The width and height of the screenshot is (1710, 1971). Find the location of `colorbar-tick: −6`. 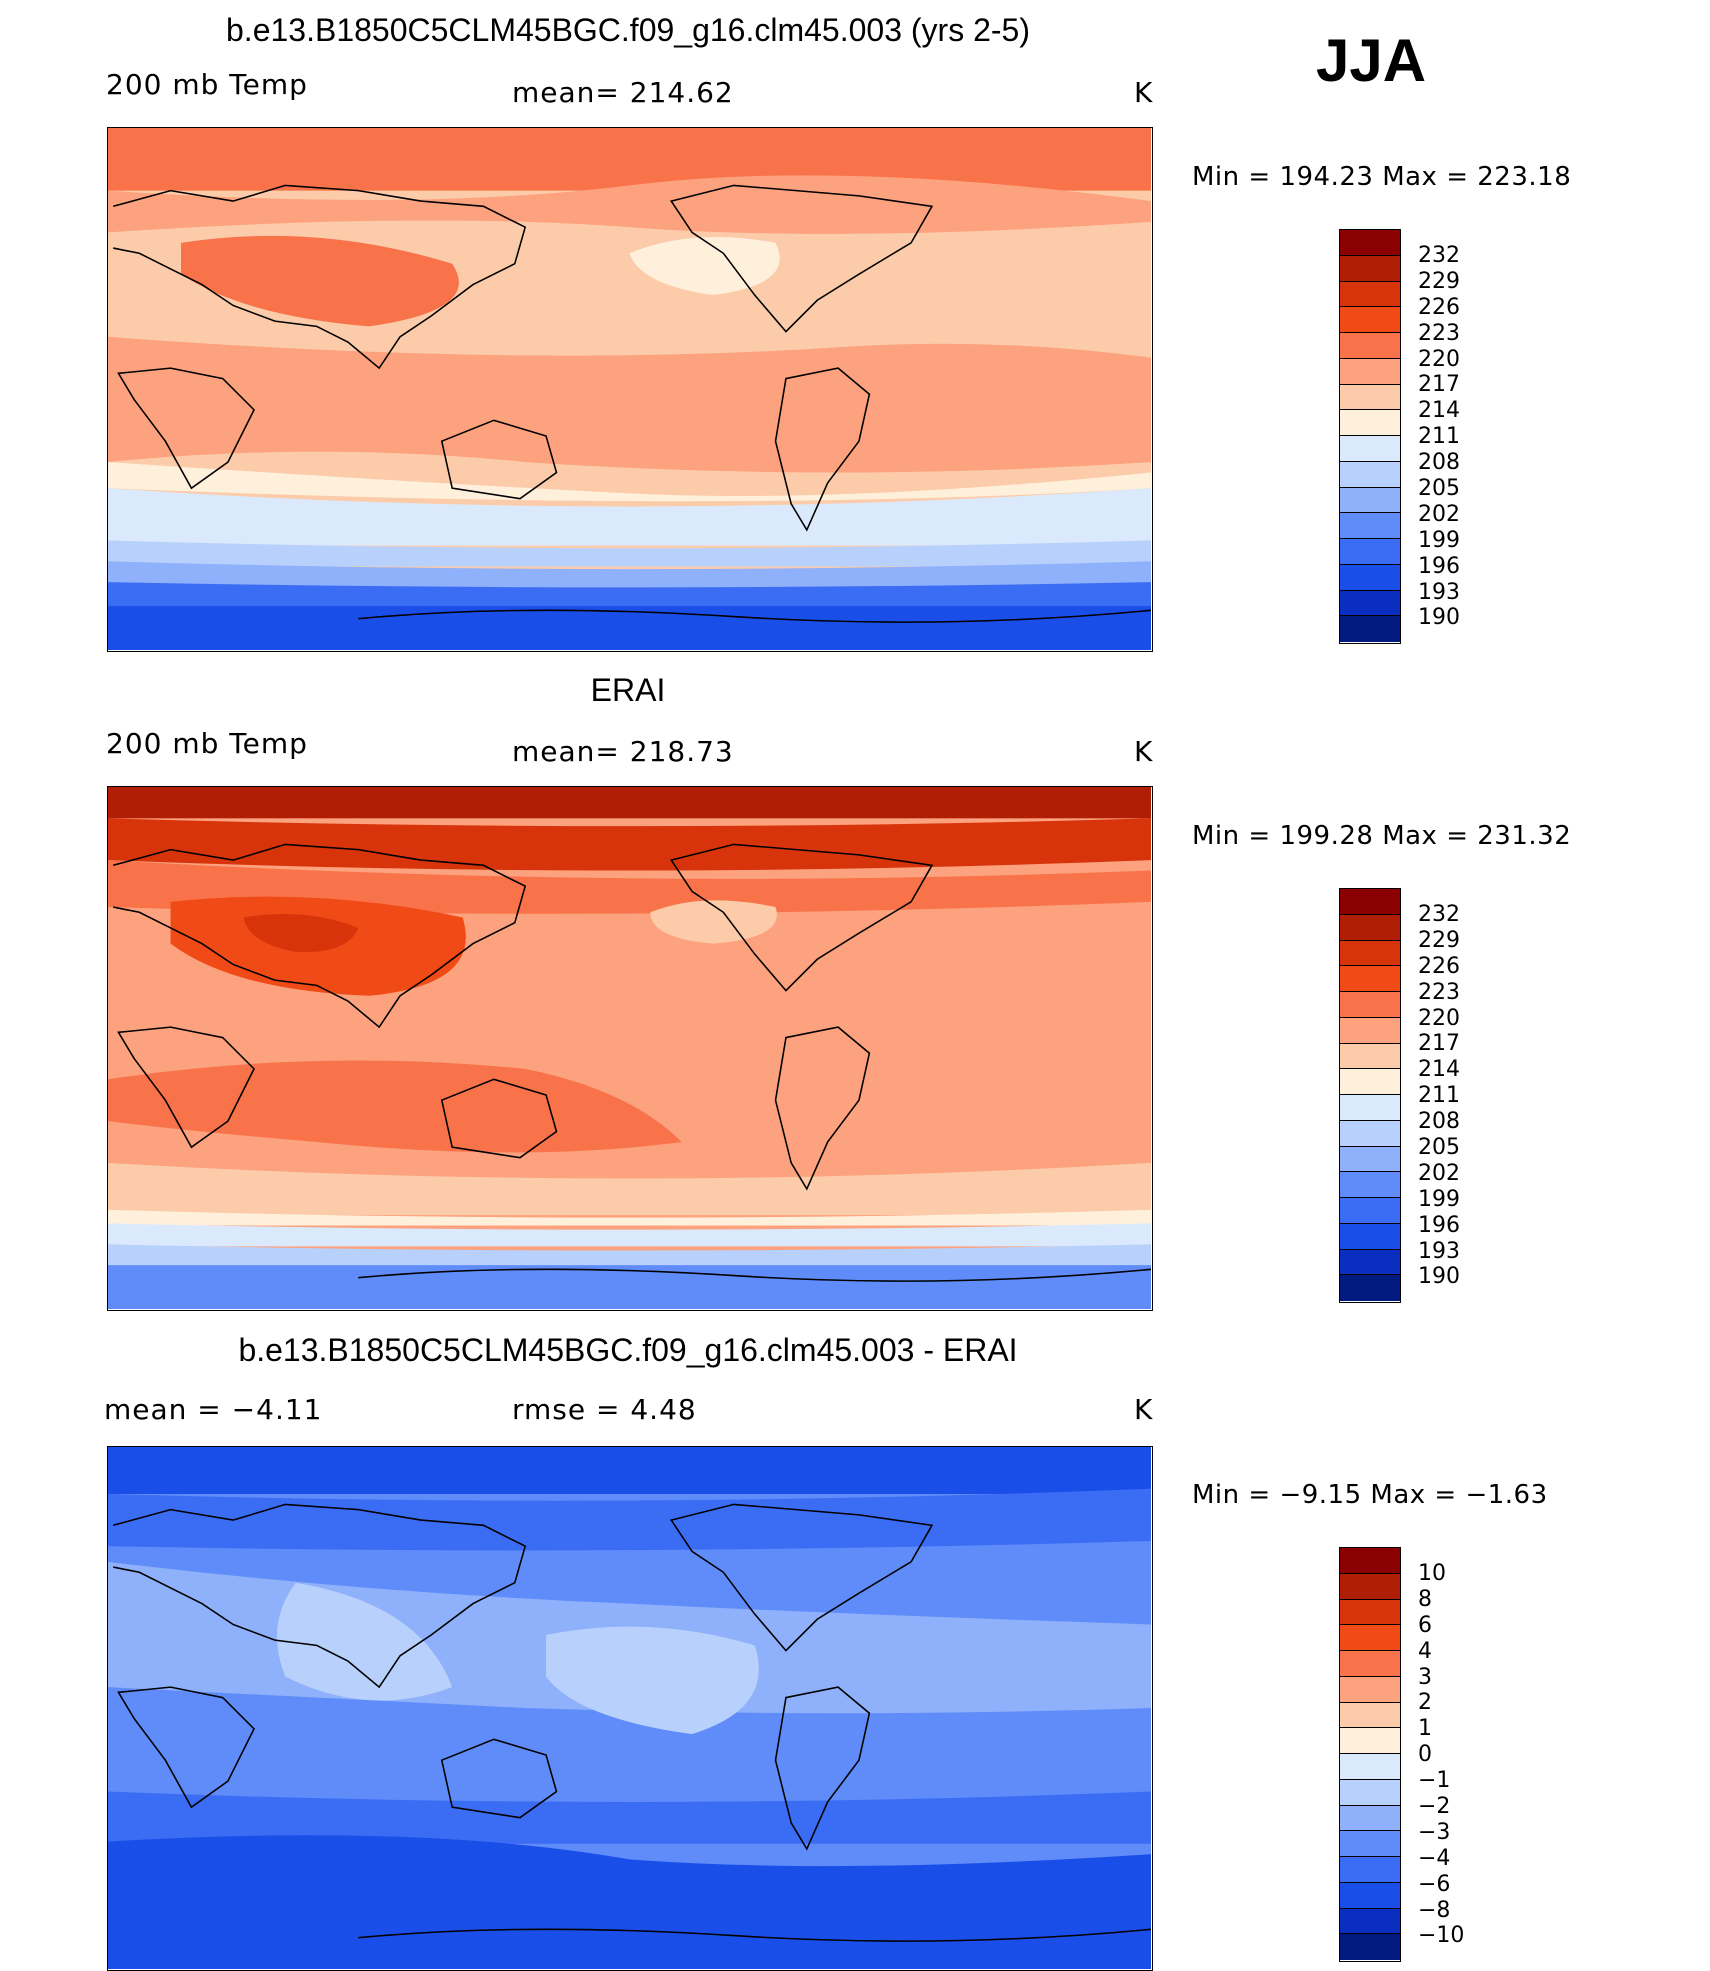

colorbar-tick: −6 is located at coordinates (1434, 1884).